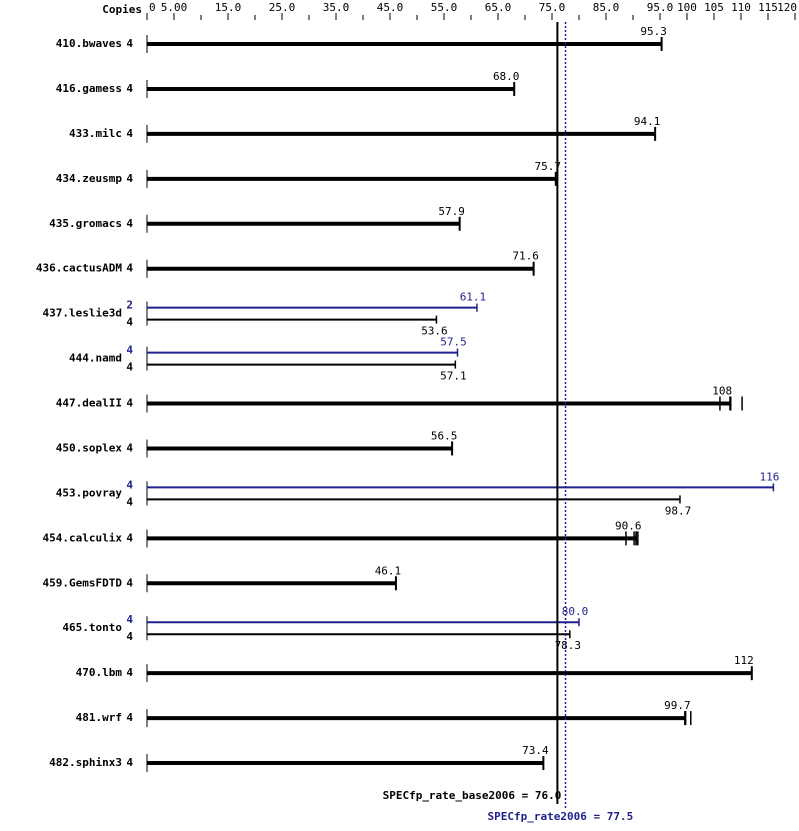 This screenshot has width=799, height=831. What do you see at coordinates (85, 762) in the screenshot?
I see `benchmark-name: 482.sphinx3` at bounding box center [85, 762].